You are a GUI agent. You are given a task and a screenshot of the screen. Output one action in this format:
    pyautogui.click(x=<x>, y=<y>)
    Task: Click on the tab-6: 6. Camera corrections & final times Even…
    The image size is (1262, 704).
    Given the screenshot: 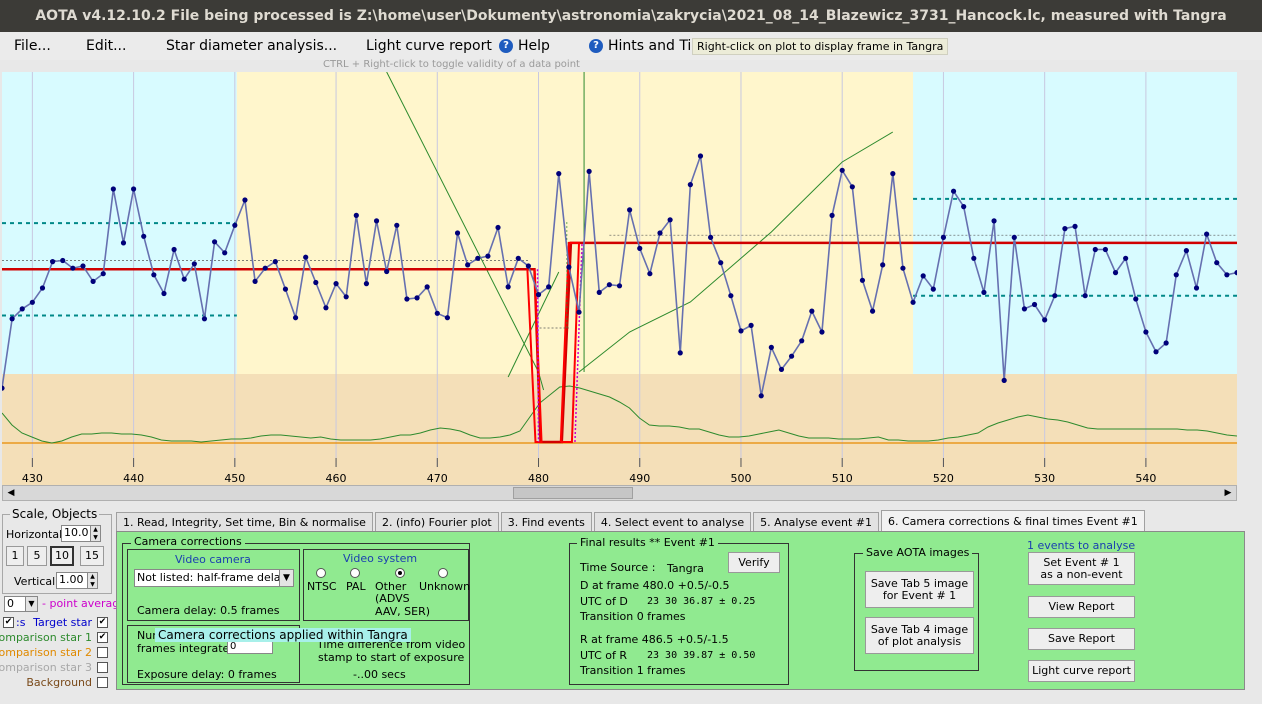 What is the action you would take?
    pyautogui.click(x=1013, y=521)
    